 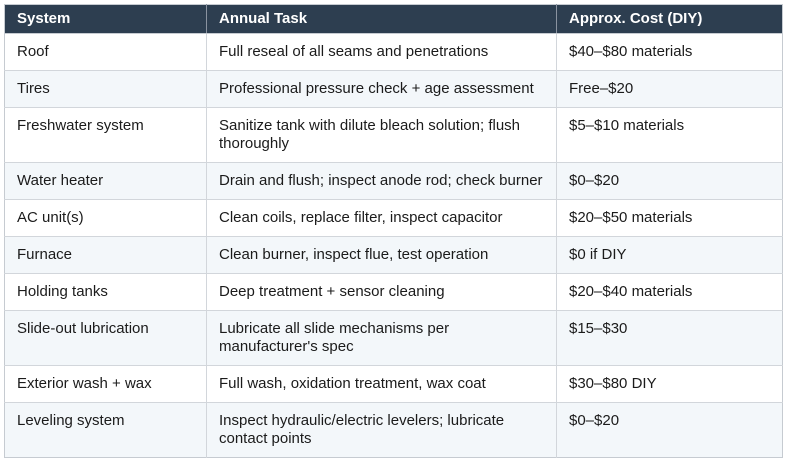 I want to click on cost-cell: $15–$30, so click(x=669, y=338).